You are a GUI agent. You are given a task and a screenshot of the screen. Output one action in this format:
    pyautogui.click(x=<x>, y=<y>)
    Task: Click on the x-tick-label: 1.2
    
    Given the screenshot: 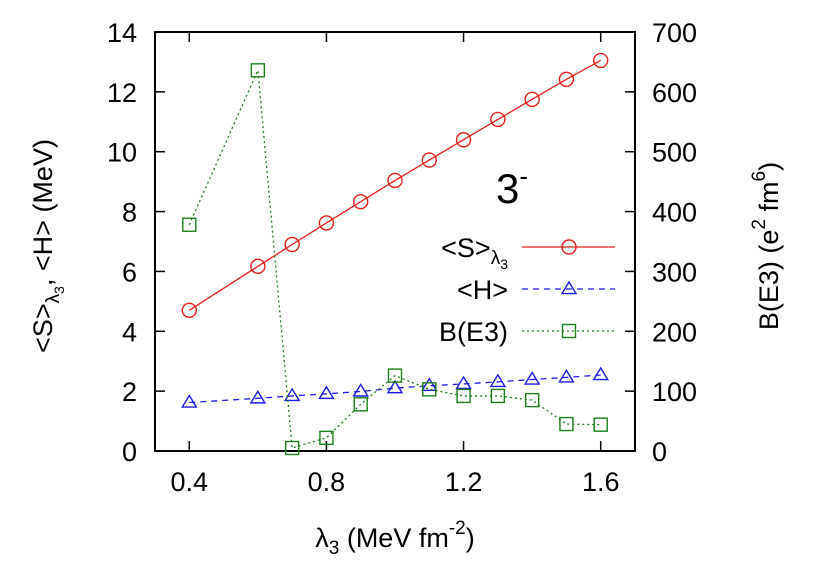 What is the action you would take?
    pyautogui.click(x=464, y=482)
    